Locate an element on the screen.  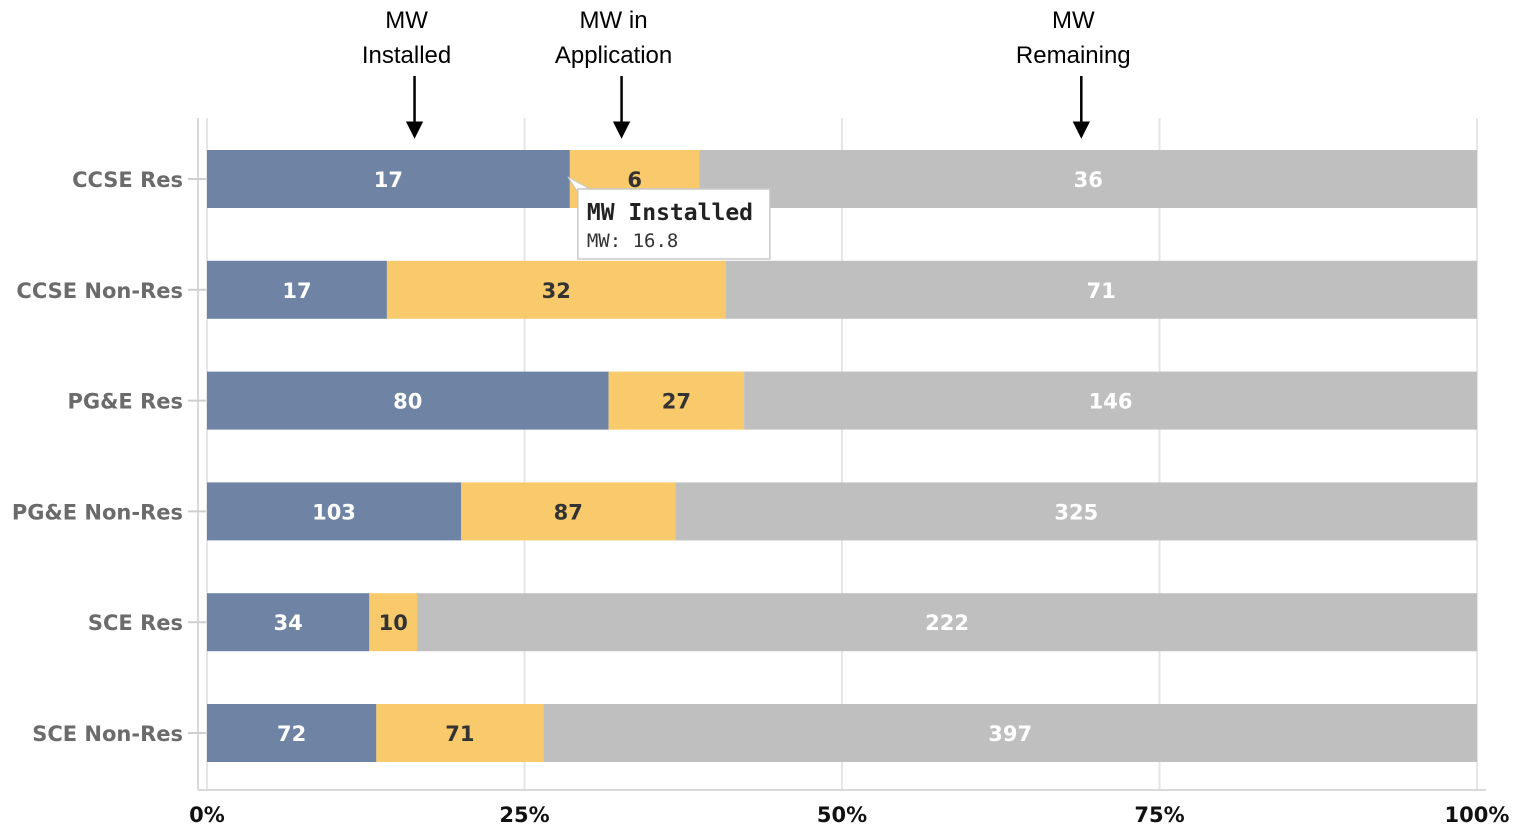
x-tick-label-25: 25% is located at coordinates (524, 814).